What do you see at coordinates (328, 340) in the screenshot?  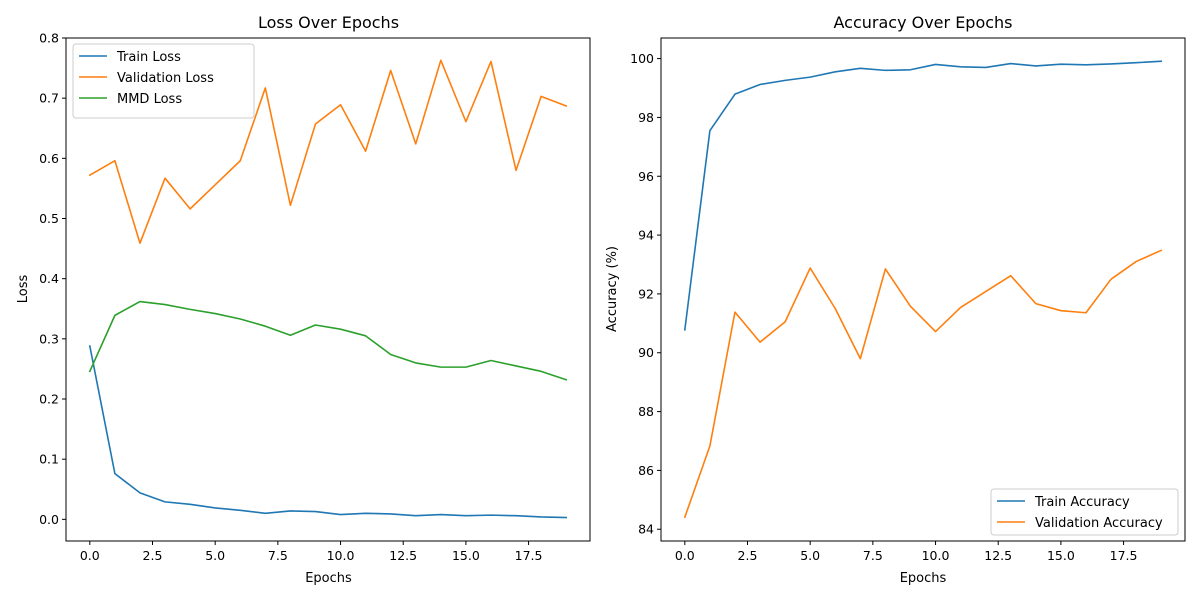 I see `loss-series-mmd-loss` at bounding box center [328, 340].